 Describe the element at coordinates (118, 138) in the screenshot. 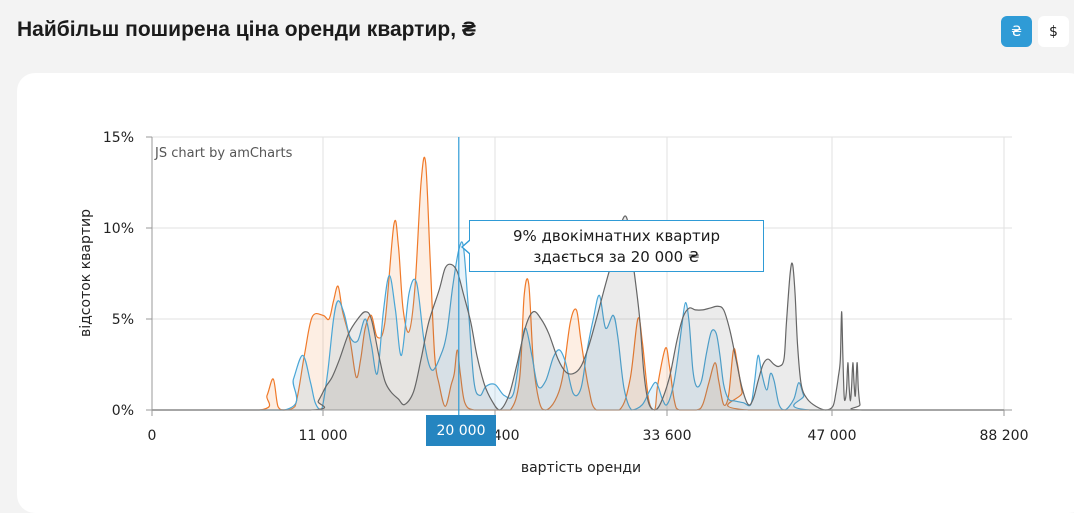

I see `y-tick-label: 15%` at that location.